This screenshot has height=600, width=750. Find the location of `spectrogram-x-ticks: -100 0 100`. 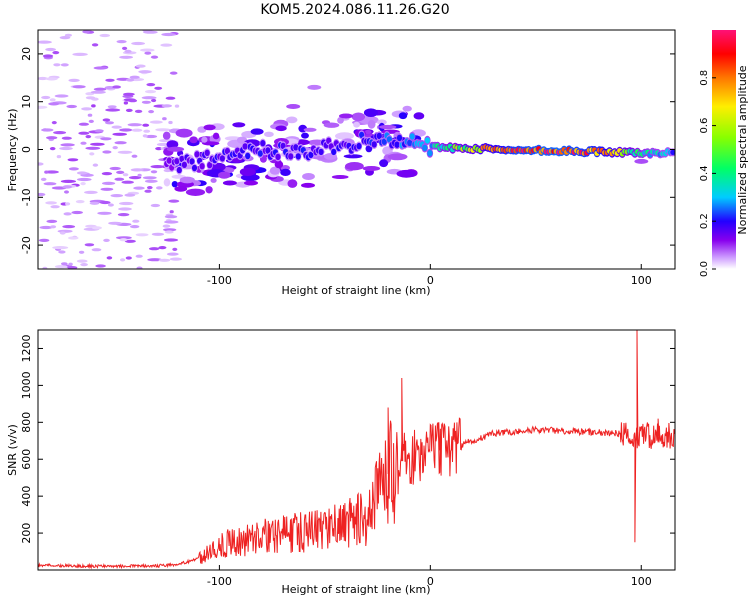

spectrogram-x-ticks: -100 0 100 is located at coordinates (429, 275).